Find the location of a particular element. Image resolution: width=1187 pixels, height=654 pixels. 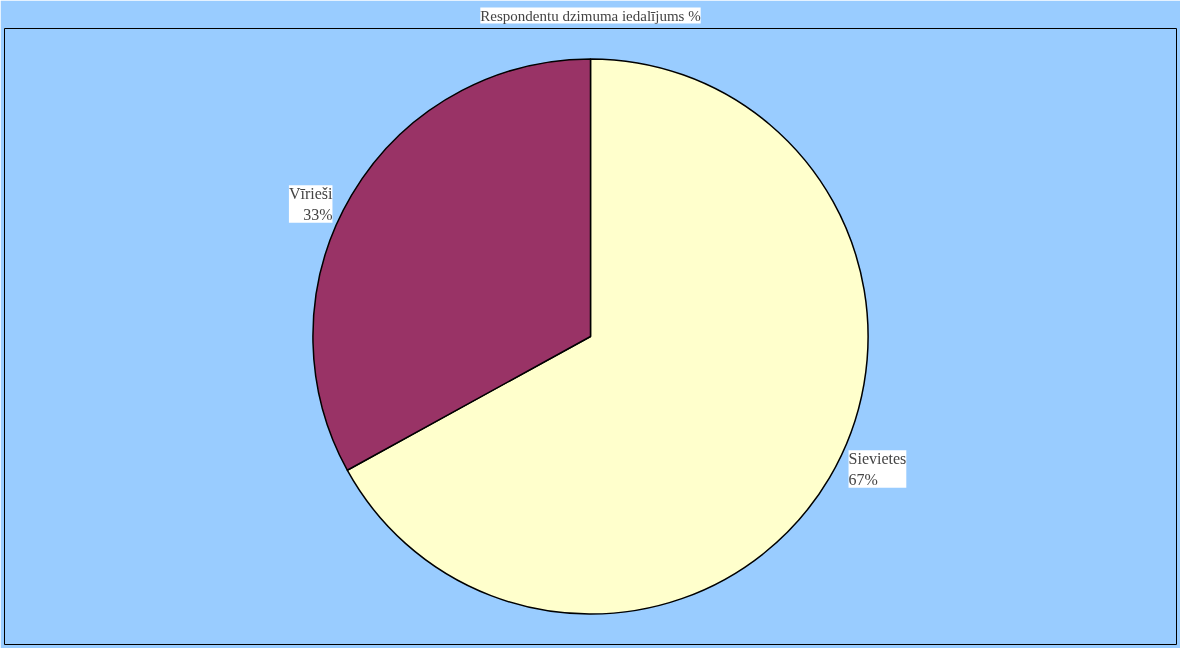

slice-label: Vīrieši is located at coordinates (311, 194).